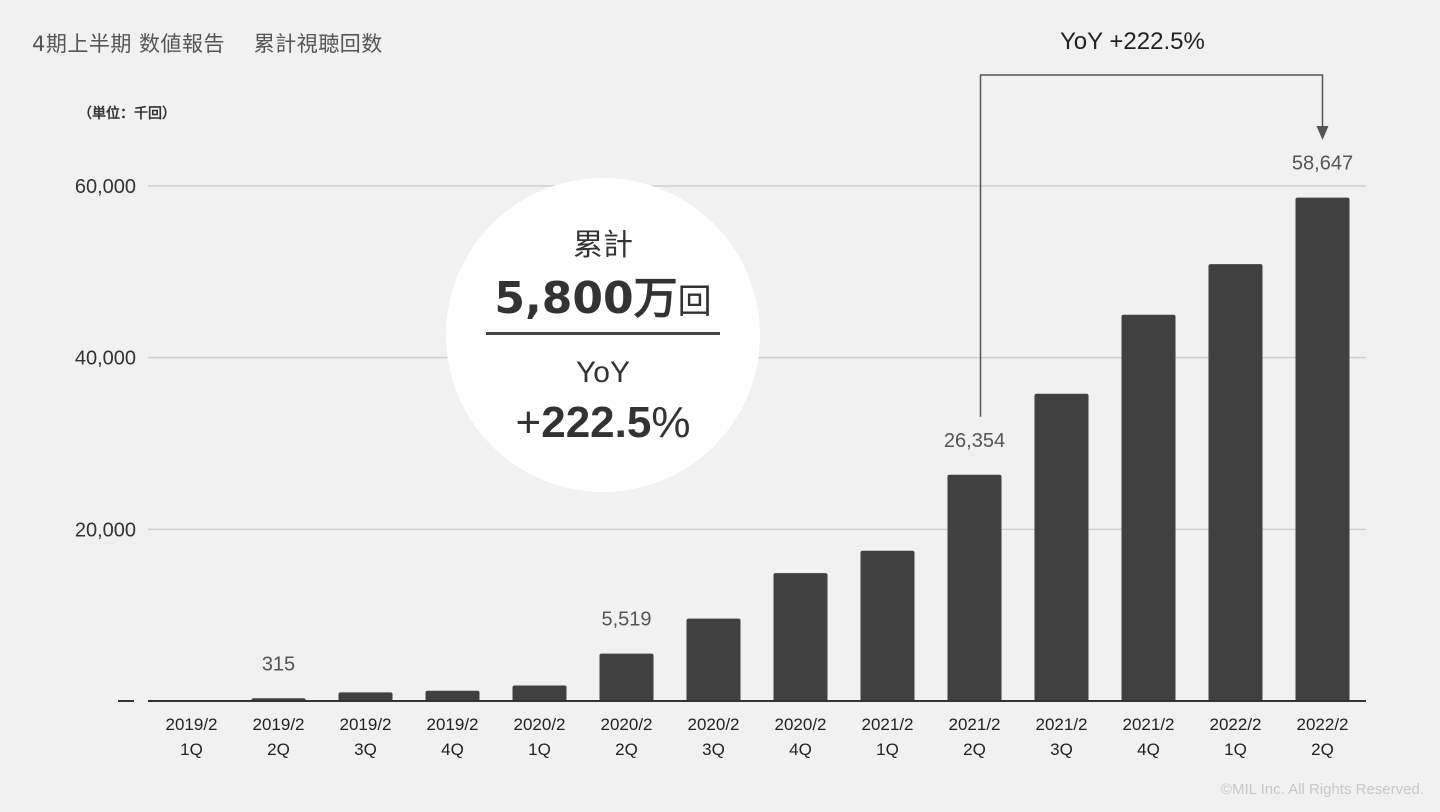  I want to click on yoy-percent: %, so click(671, 422).